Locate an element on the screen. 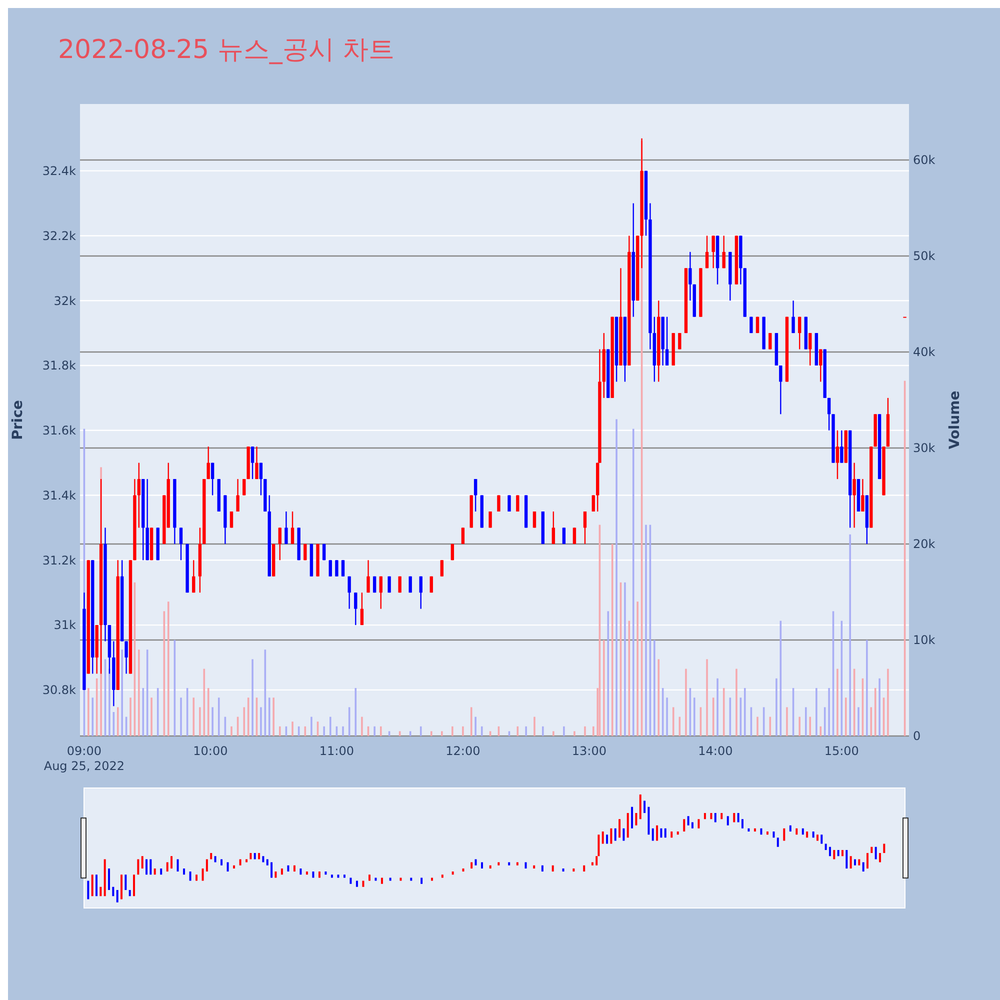  y-tick-label: 32.4k is located at coordinates (59, 171).